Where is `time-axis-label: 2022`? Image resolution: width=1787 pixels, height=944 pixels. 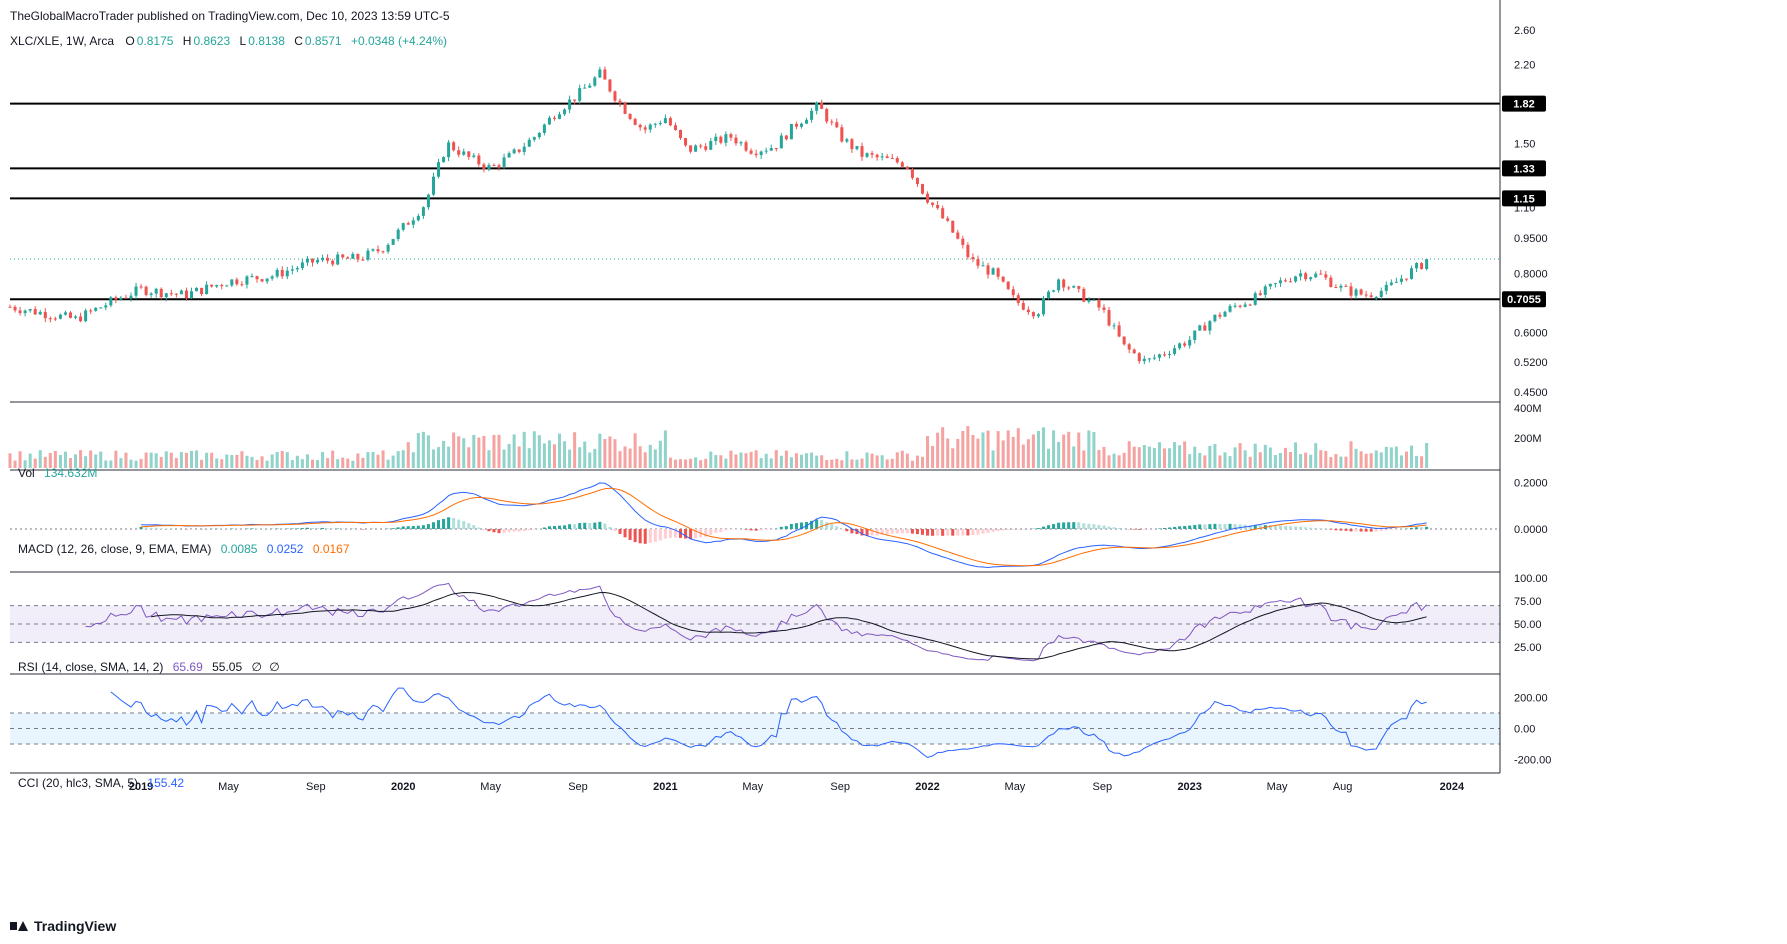
time-axis-label: 2022 is located at coordinates (927, 787).